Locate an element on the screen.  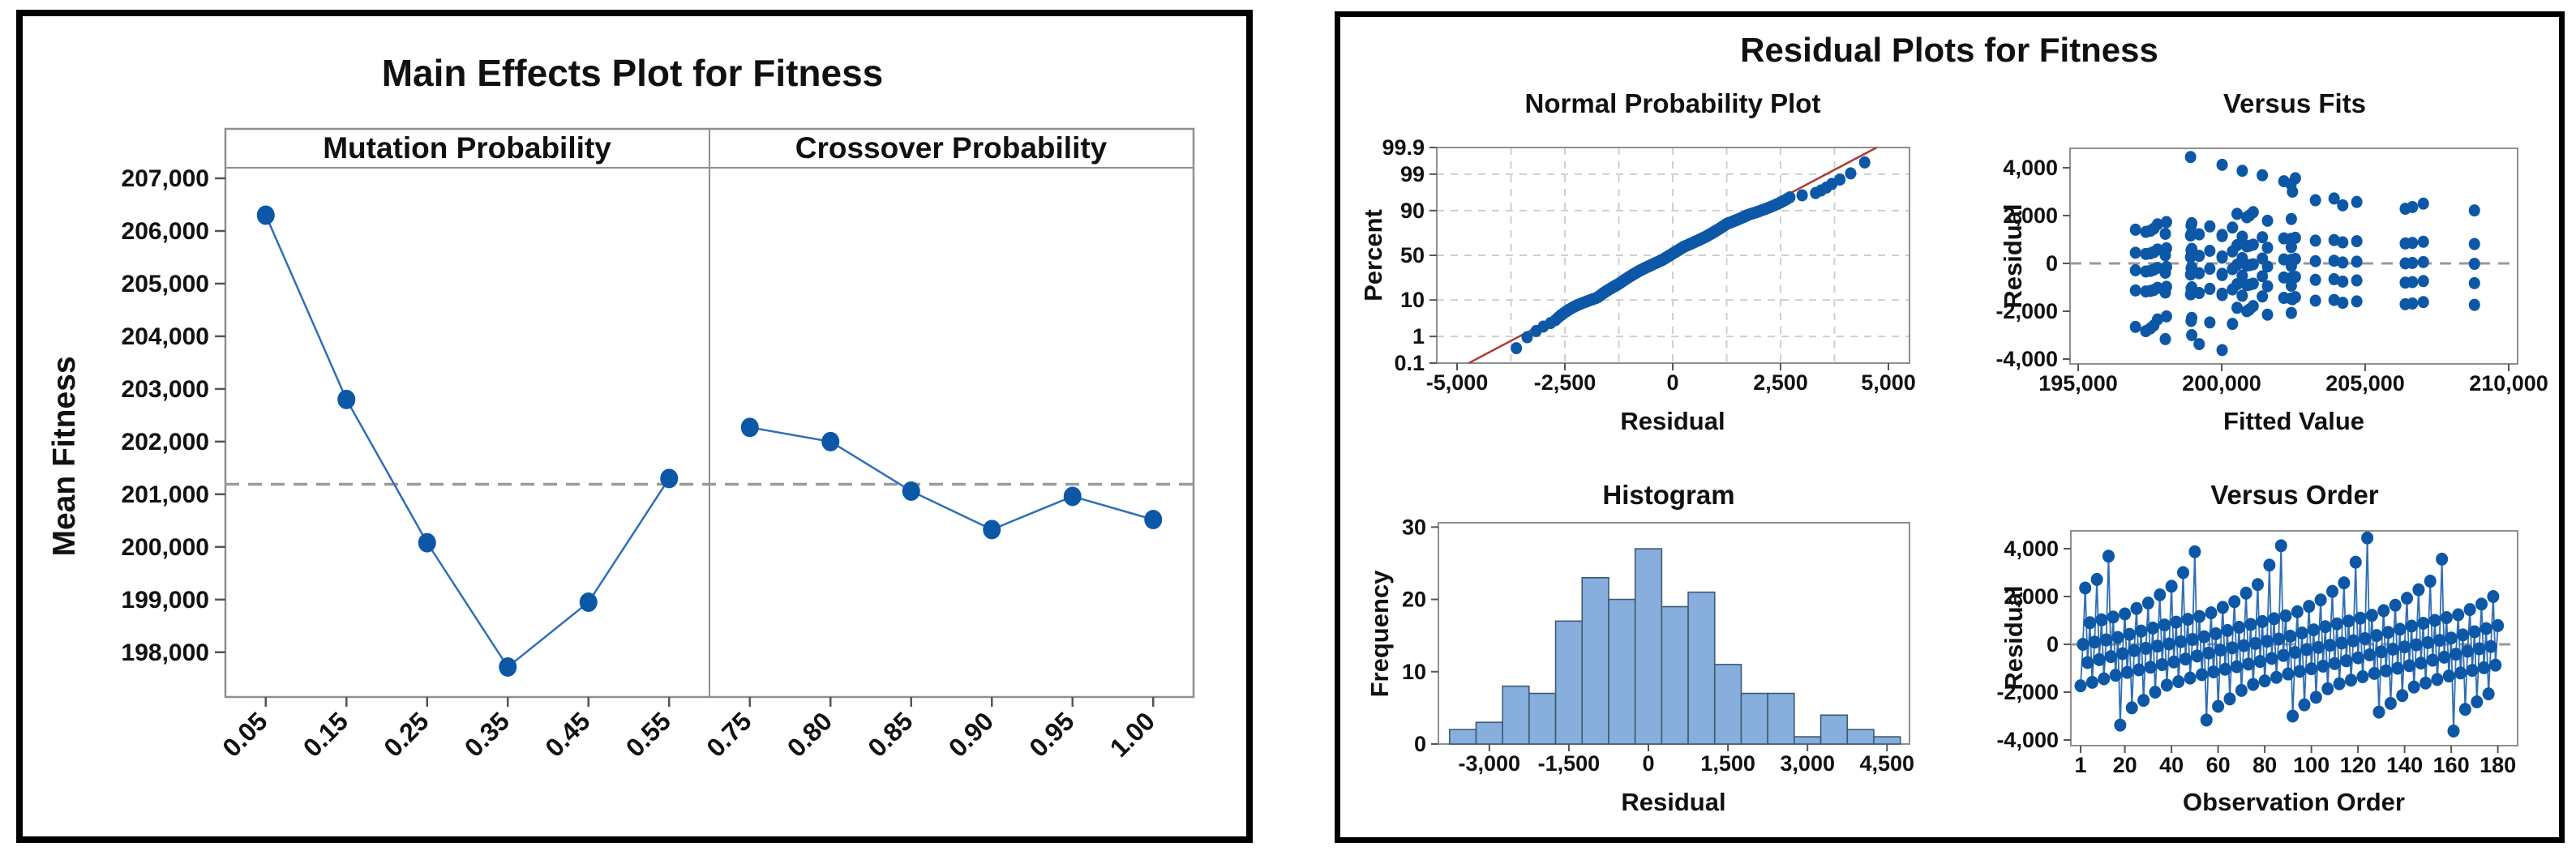
x-tick-label: 180 is located at coordinates (2498, 765).